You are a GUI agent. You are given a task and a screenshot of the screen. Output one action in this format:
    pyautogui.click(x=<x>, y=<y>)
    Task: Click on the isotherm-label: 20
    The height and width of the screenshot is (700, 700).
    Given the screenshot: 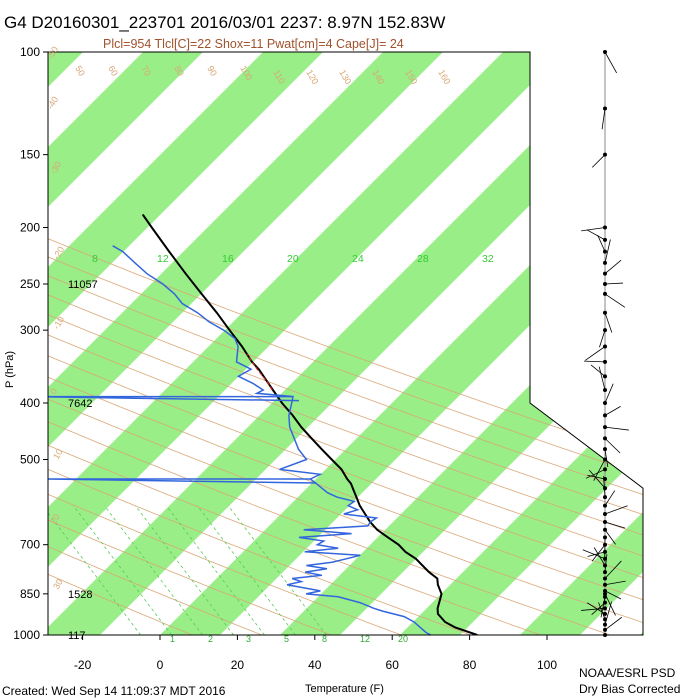 What is the action you would take?
    pyautogui.click(x=55, y=519)
    